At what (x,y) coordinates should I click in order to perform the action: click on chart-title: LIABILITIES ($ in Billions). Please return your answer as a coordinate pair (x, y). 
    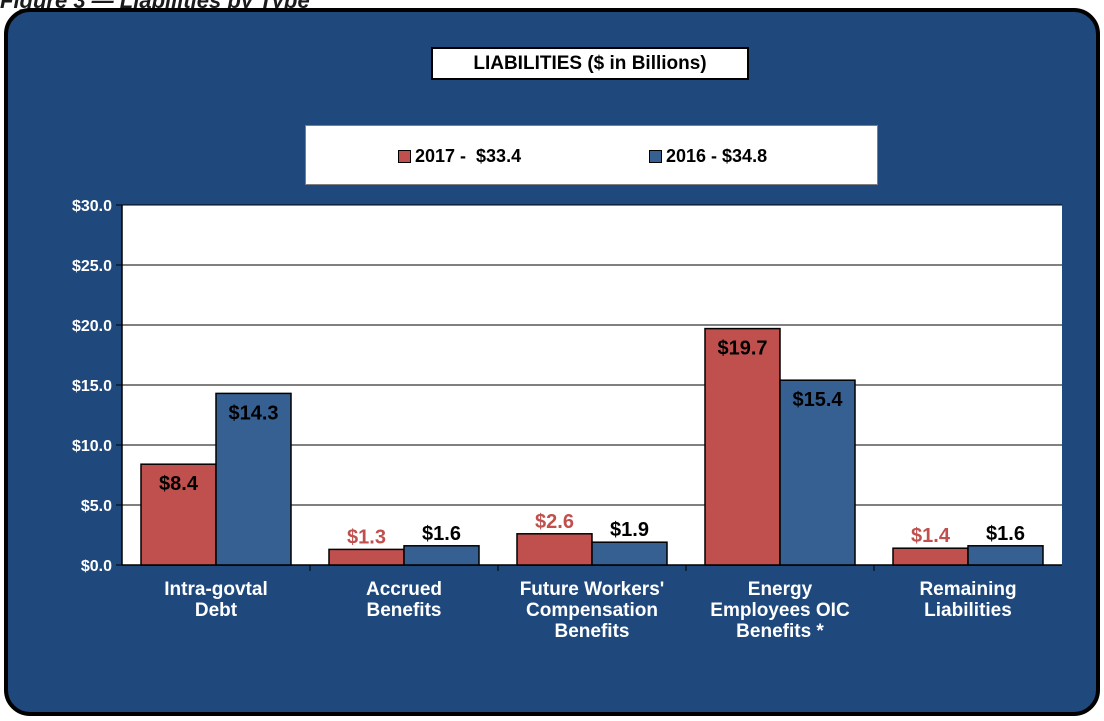
    Looking at the image, I should click on (590, 63).